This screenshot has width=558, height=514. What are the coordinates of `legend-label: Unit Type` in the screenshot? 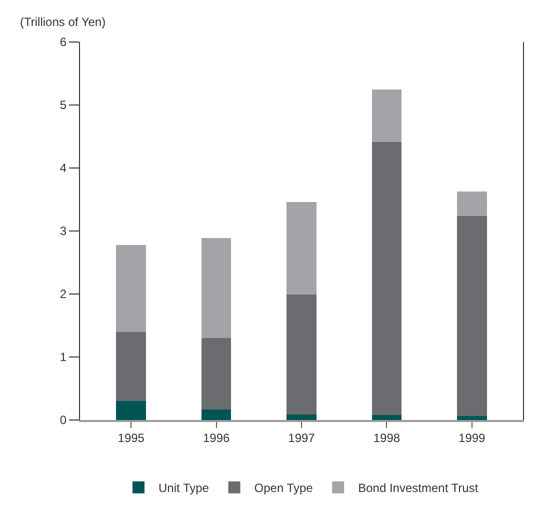 It's located at (184, 488).